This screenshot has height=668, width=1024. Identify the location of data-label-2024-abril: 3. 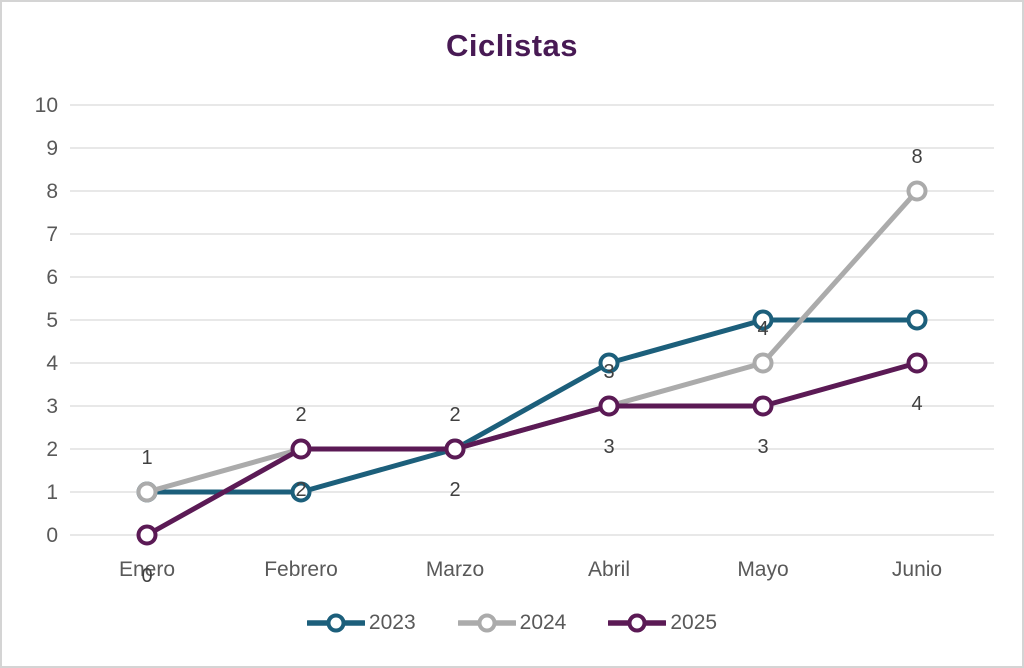
(608, 372).